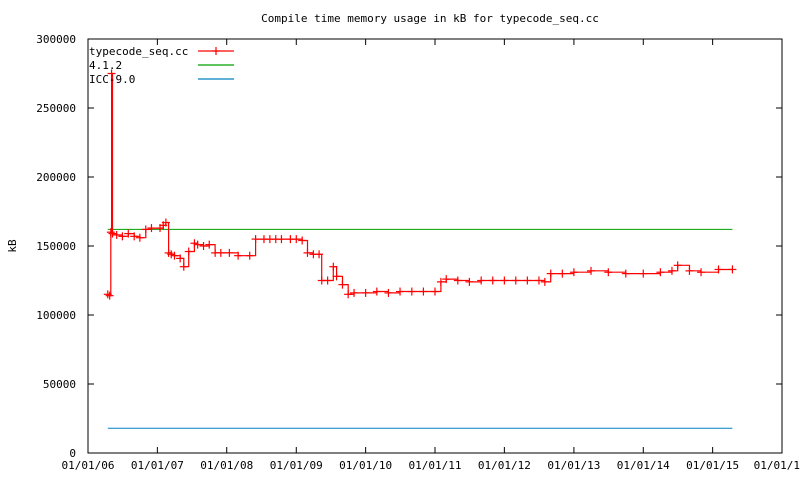  What do you see at coordinates (59, 384) in the screenshot?
I see `y-tick-label: 50000` at bounding box center [59, 384].